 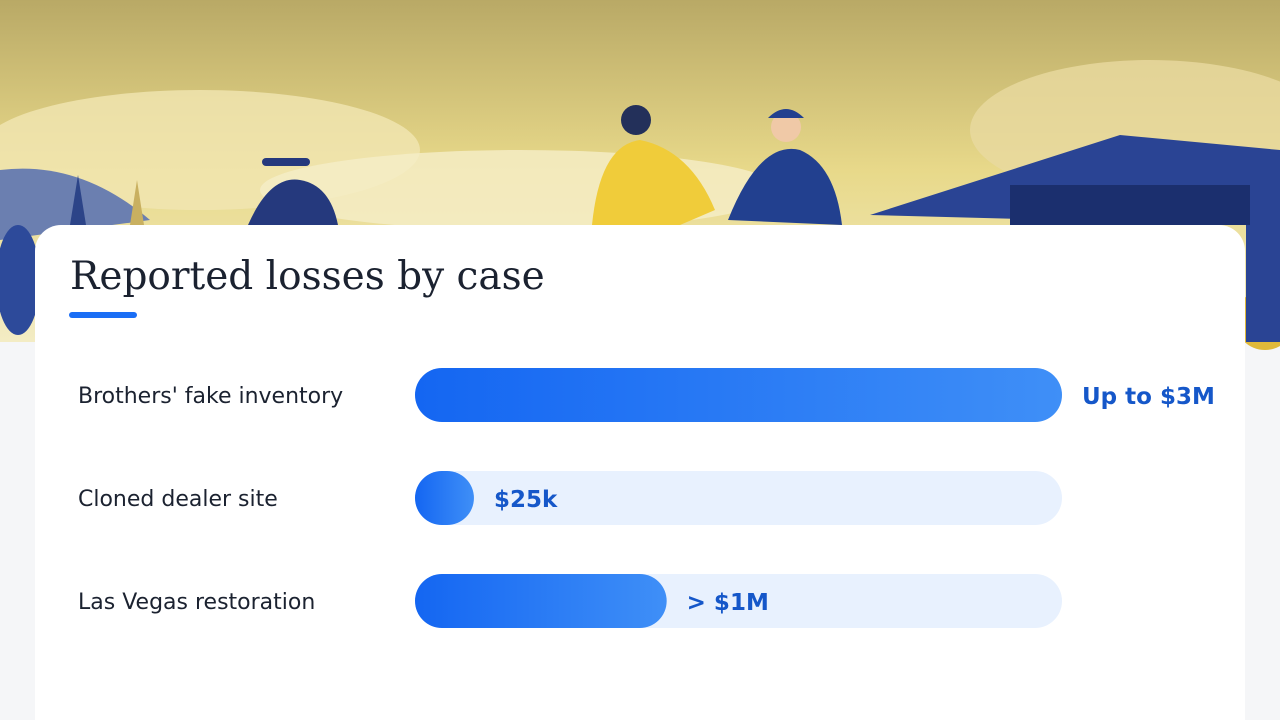 What do you see at coordinates (178, 499) in the screenshot?
I see `category-label: Cloned dealer site` at bounding box center [178, 499].